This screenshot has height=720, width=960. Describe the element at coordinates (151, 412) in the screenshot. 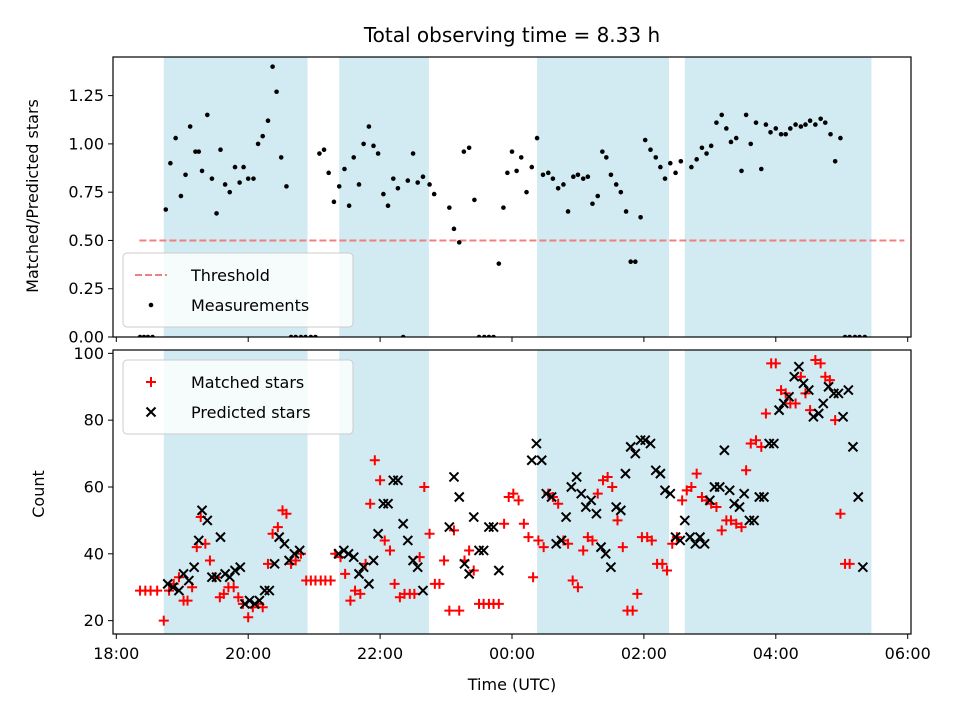

I see `legend-swatch` at that location.